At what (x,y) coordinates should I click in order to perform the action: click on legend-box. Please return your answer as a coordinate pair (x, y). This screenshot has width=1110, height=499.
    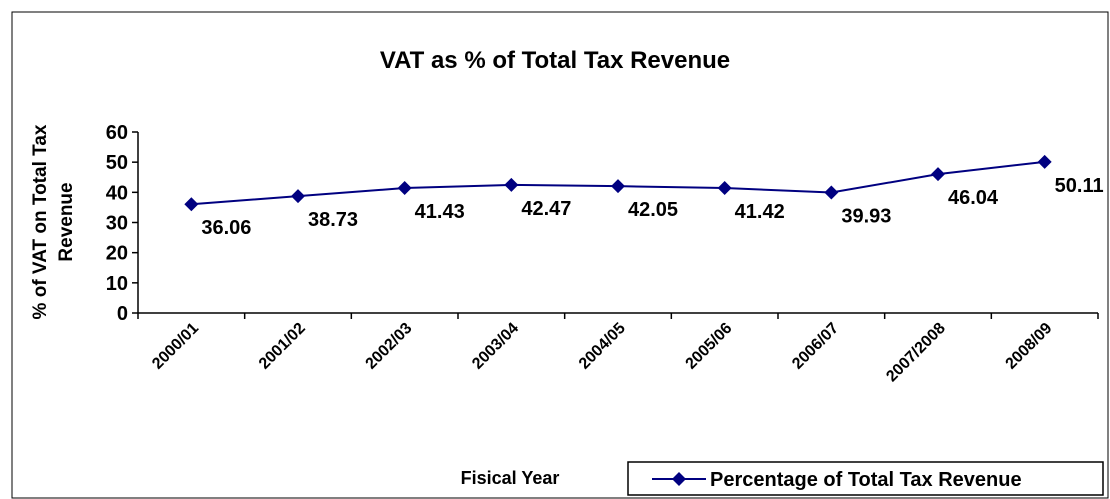
    Looking at the image, I should click on (865, 478).